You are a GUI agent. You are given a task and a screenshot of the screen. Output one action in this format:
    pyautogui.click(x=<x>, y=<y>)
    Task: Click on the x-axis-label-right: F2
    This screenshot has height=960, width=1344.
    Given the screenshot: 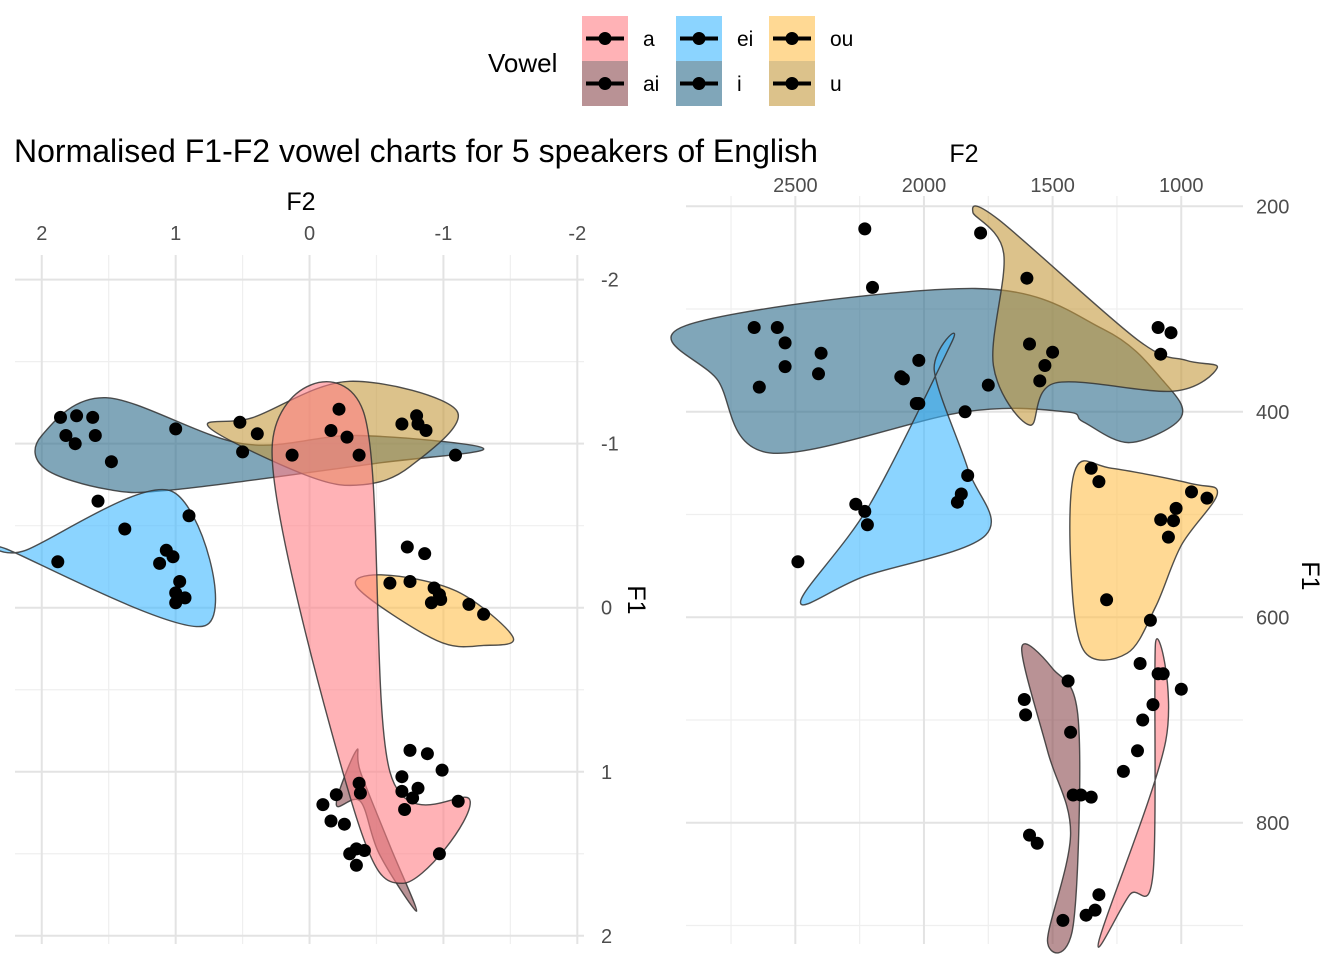 What is the action you would take?
    pyautogui.click(x=963, y=154)
    